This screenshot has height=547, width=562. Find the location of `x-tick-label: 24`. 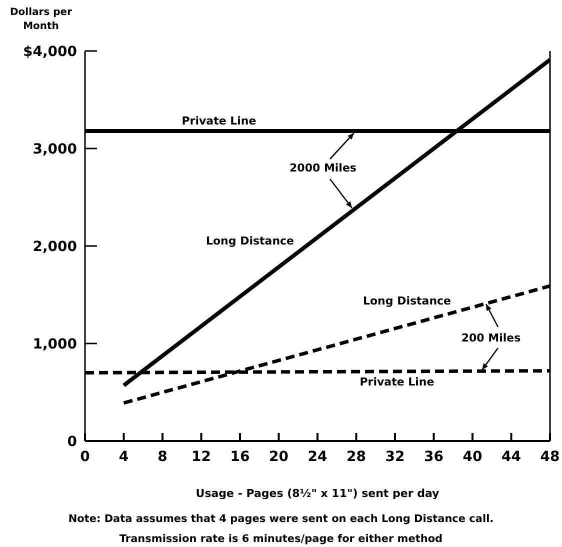

x-tick-label: 24 is located at coordinates (318, 456).